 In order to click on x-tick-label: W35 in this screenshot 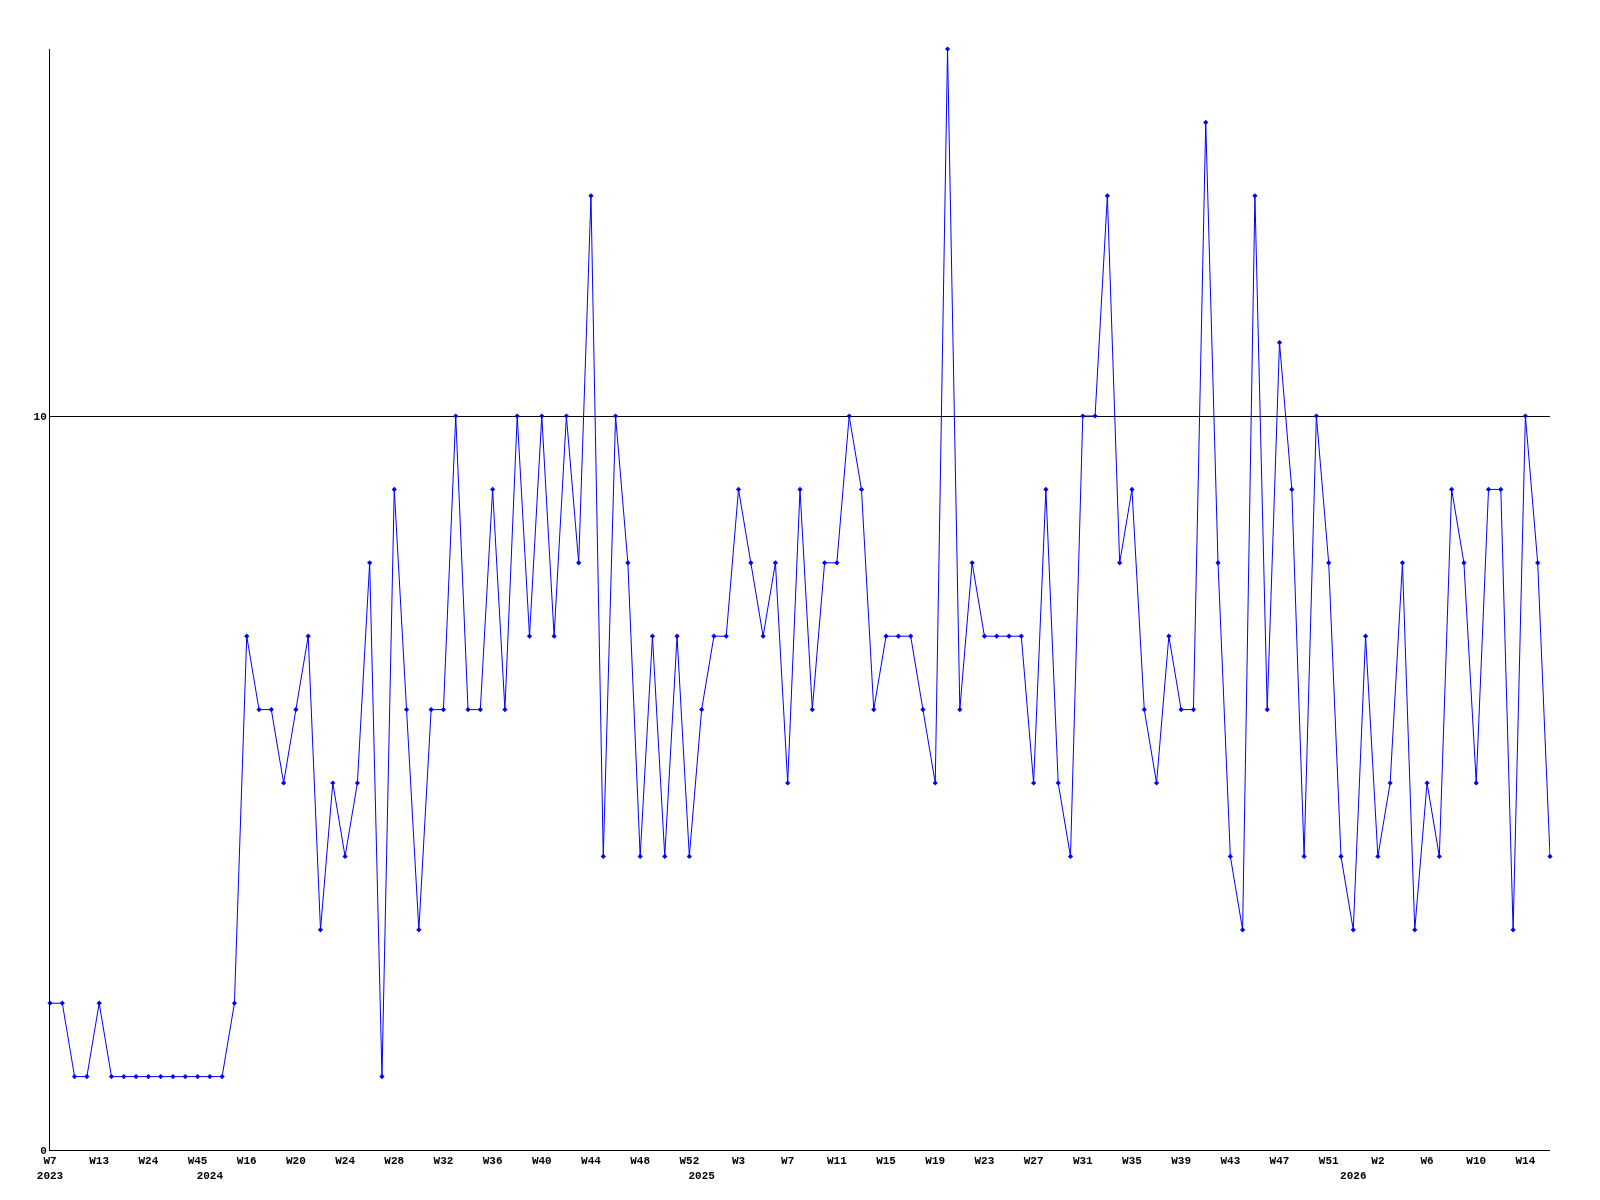, I will do `click(1132, 1161)`.